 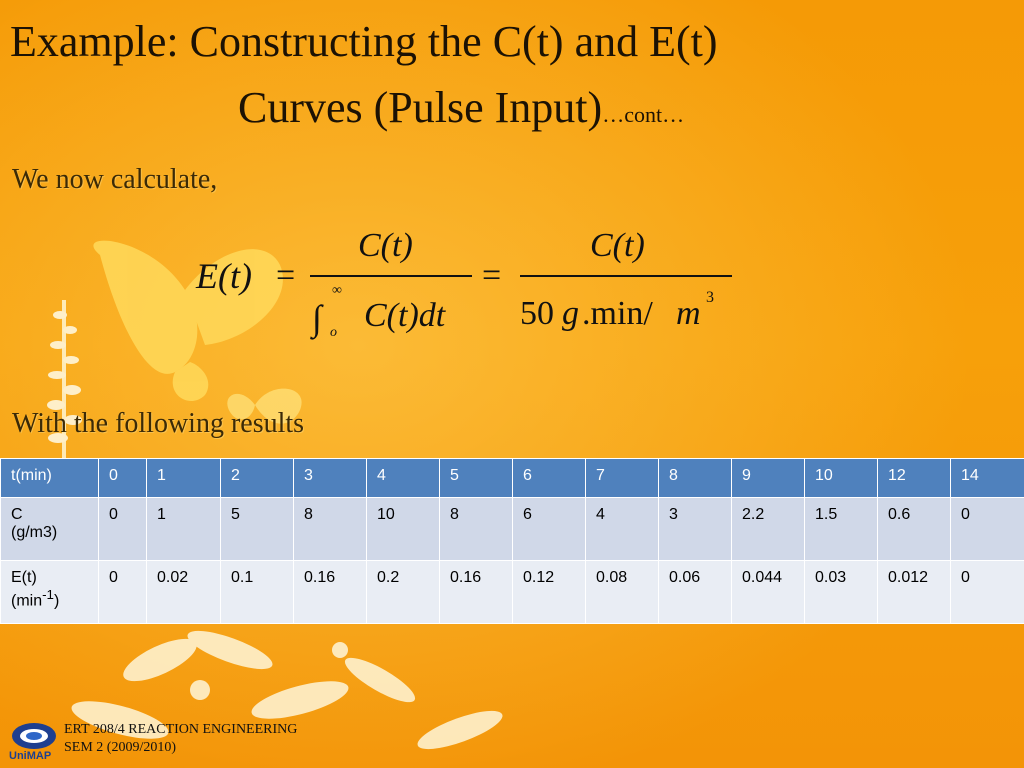 What do you see at coordinates (914, 478) in the screenshot?
I see `table-header-cell: 12` at bounding box center [914, 478].